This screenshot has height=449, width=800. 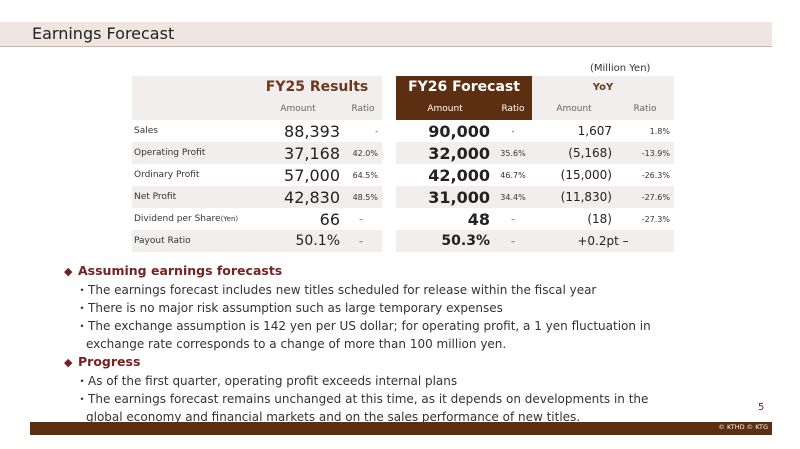 I want to click on fy25-amount-subheader: Amount, so click(x=298, y=109).